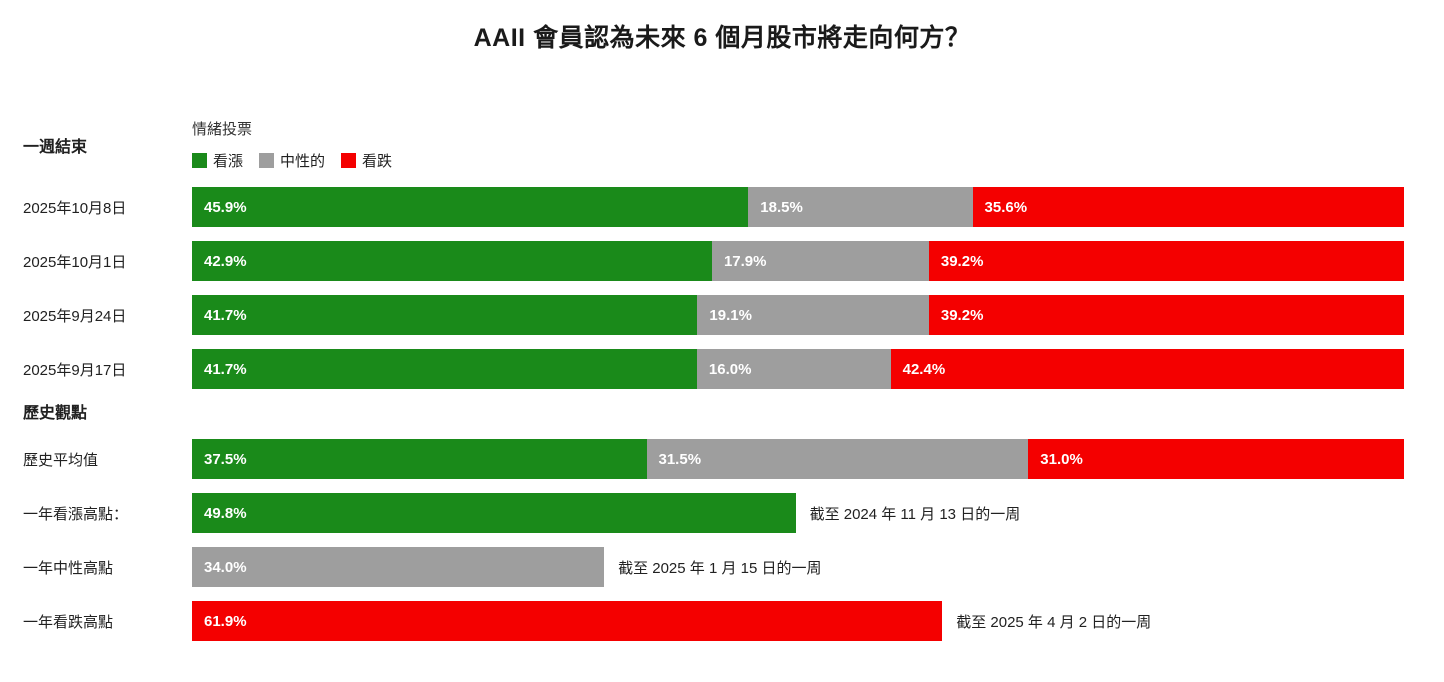 The height and width of the screenshot is (682, 1444). What do you see at coordinates (76, 514) in the screenshot?
I see `row-label: 一年看漲高點：` at bounding box center [76, 514].